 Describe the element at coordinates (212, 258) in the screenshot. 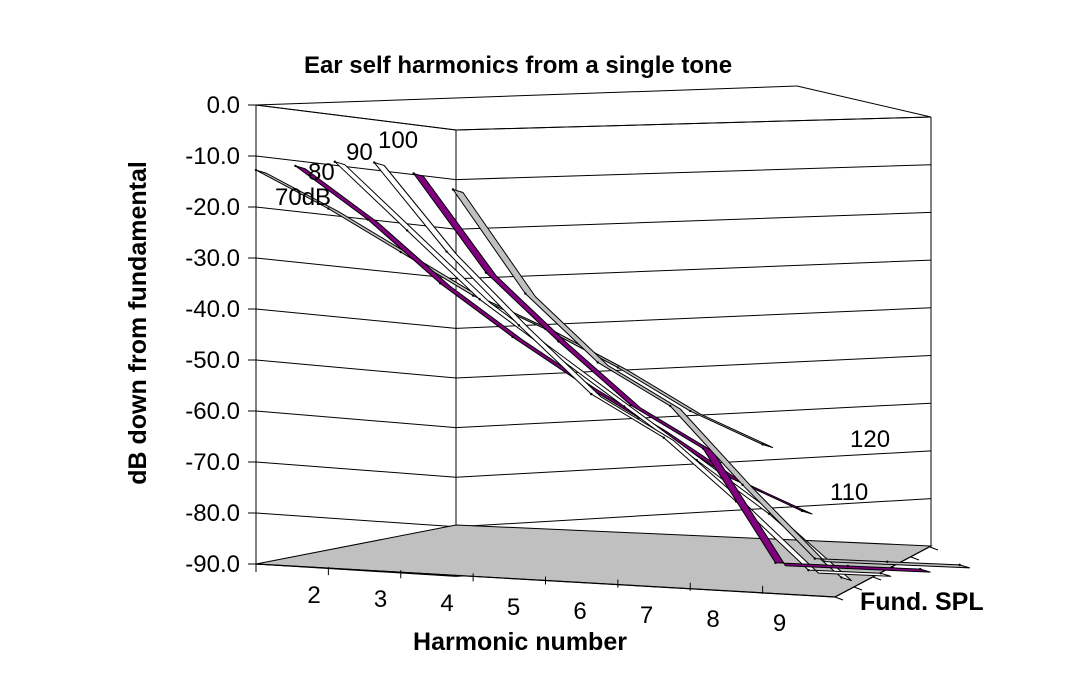

I see `y-tick-label: -30.0` at that location.